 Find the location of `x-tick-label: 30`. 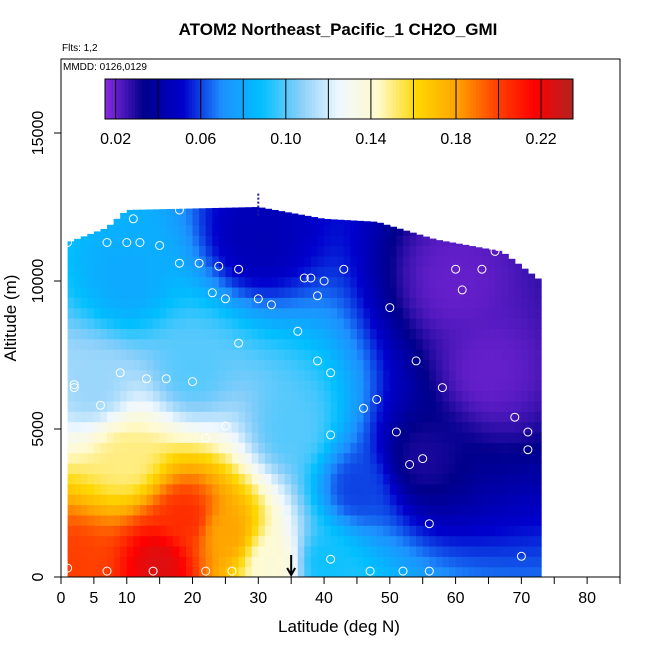

x-tick-label: 30 is located at coordinates (258, 598).